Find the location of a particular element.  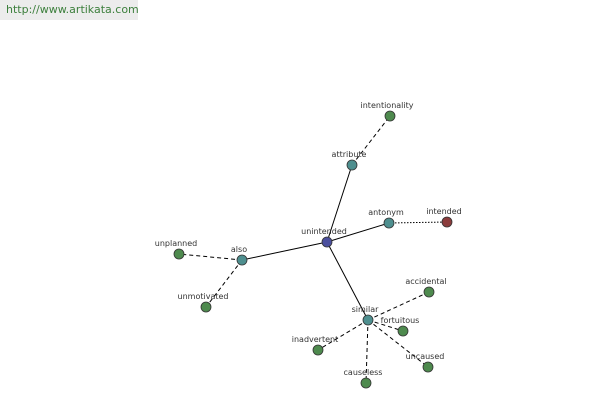

node-label: antonym is located at coordinates (386, 212).